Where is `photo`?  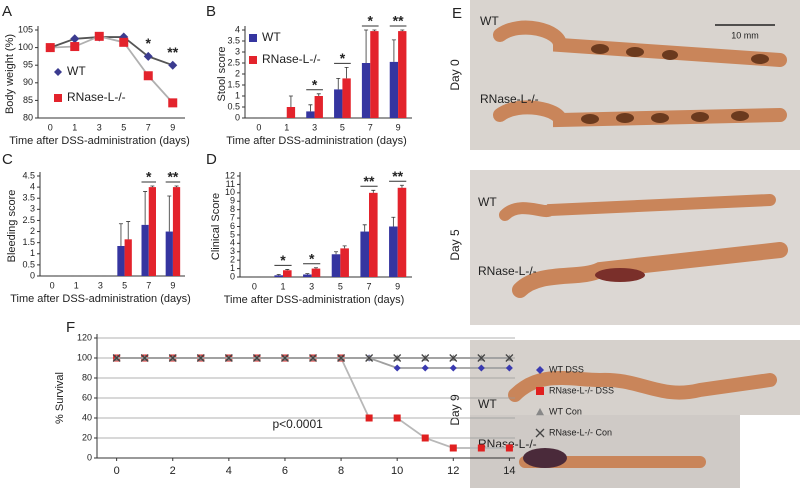 photo is located at coordinates (605, 451).